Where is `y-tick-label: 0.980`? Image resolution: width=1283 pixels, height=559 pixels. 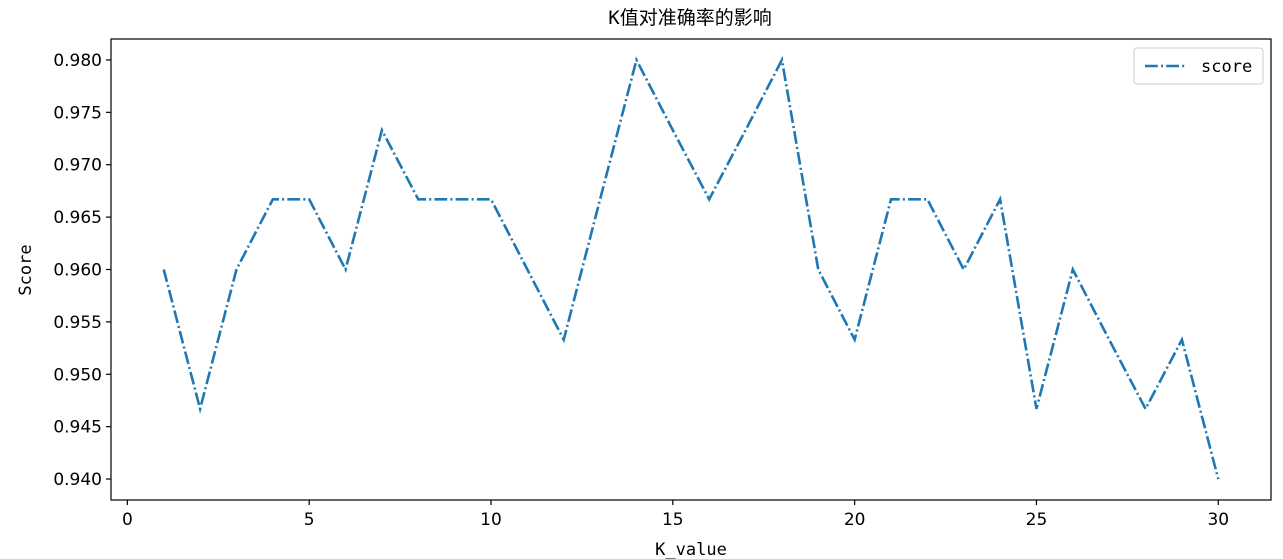 y-tick-label: 0.980 is located at coordinates (77, 61).